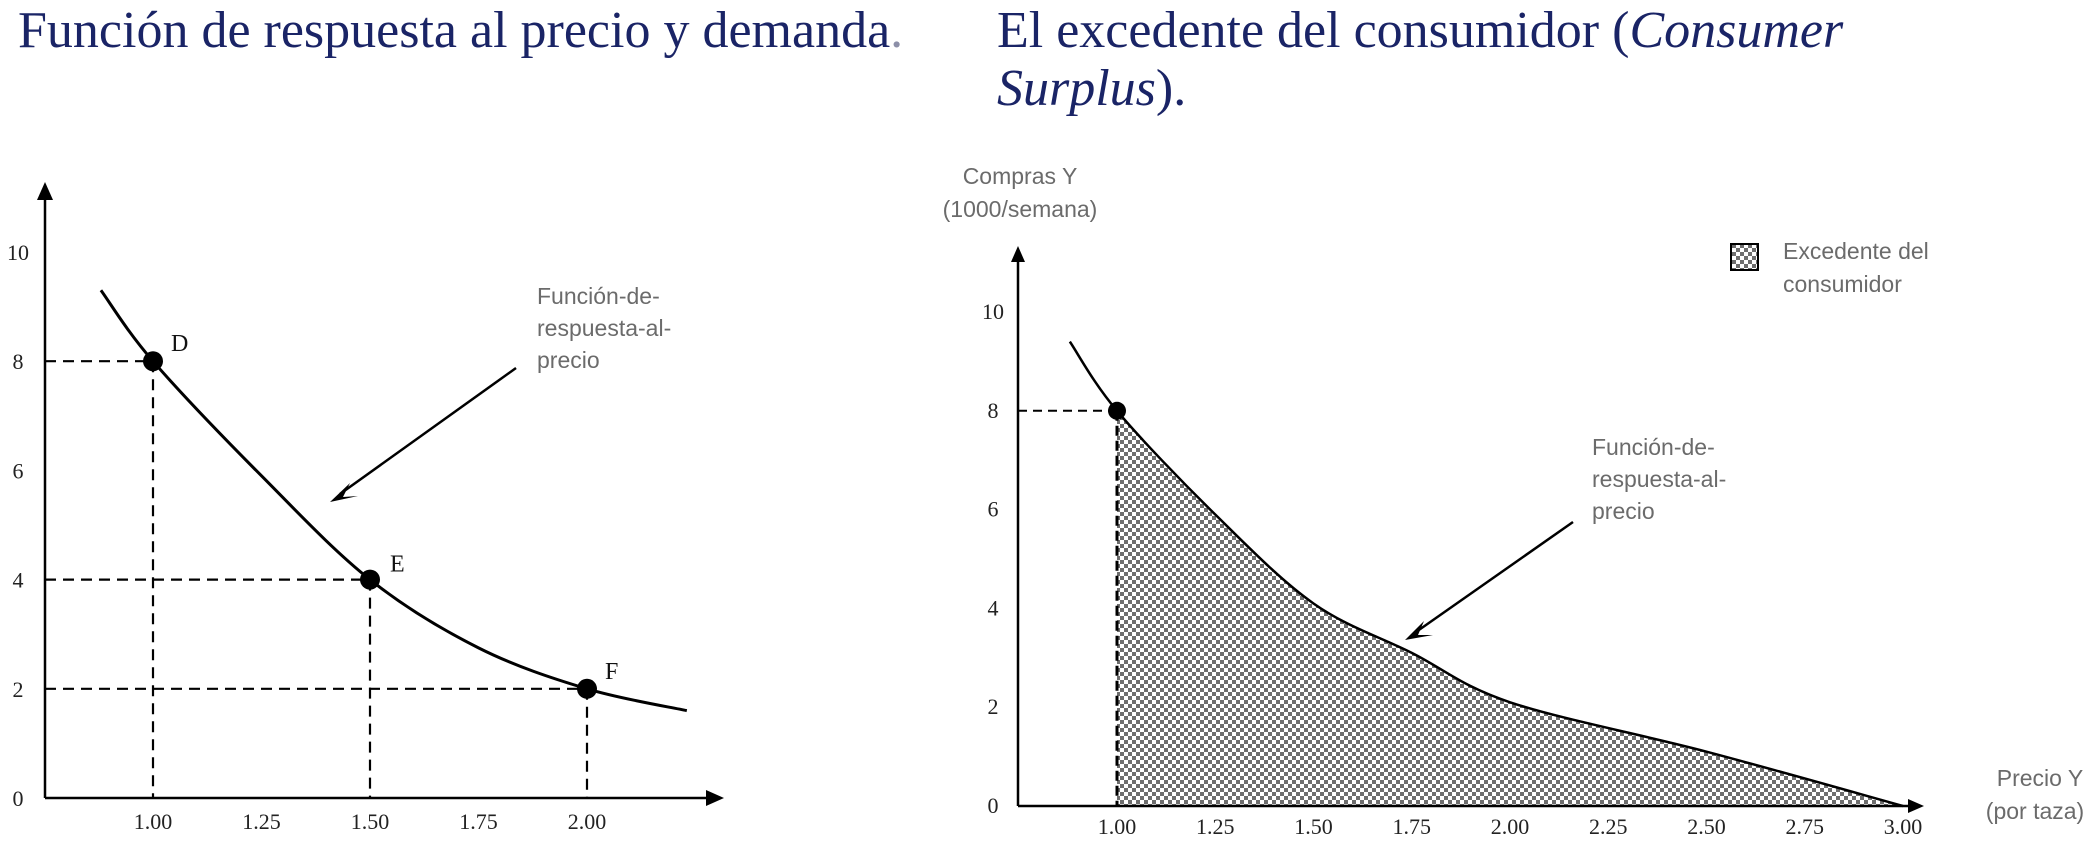  Describe the element at coordinates (179, 344) in the screenshot. I see `point-label-d: D` at that location.